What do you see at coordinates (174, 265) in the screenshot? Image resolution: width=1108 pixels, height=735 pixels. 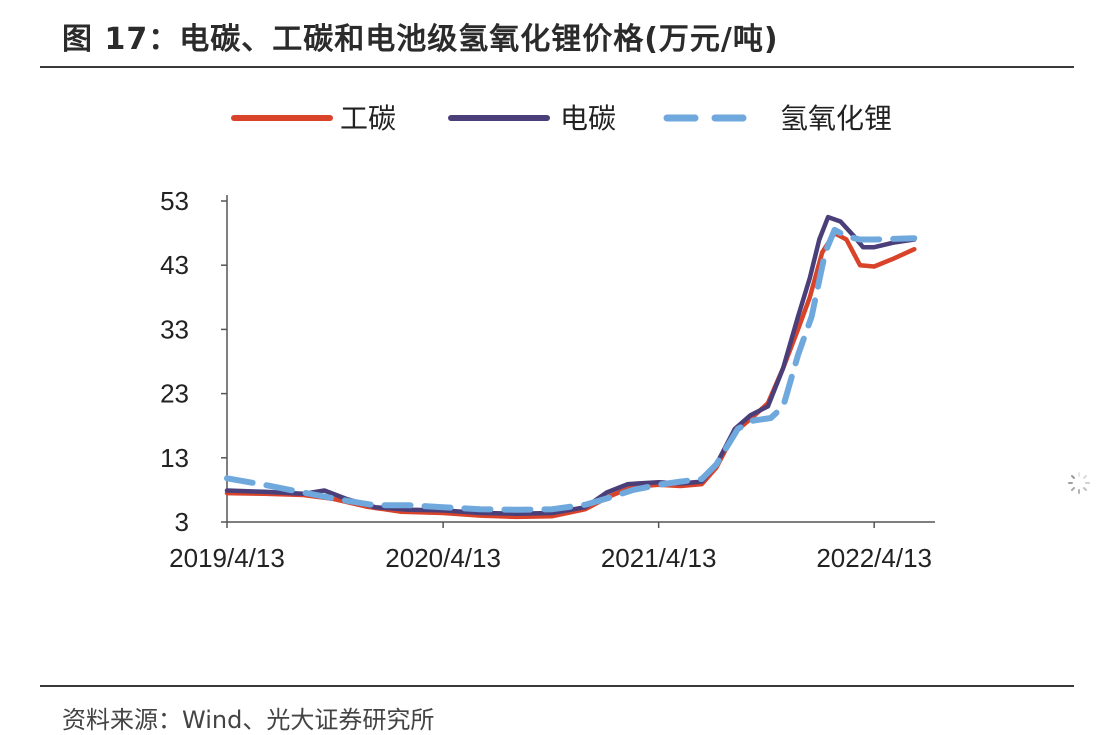 I see `y-tick-label: 43` at bounding box center [174, 265].